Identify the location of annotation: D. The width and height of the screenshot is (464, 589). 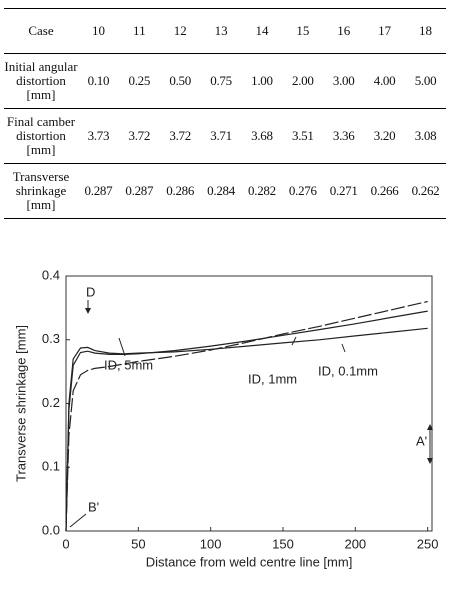
(90, 291).